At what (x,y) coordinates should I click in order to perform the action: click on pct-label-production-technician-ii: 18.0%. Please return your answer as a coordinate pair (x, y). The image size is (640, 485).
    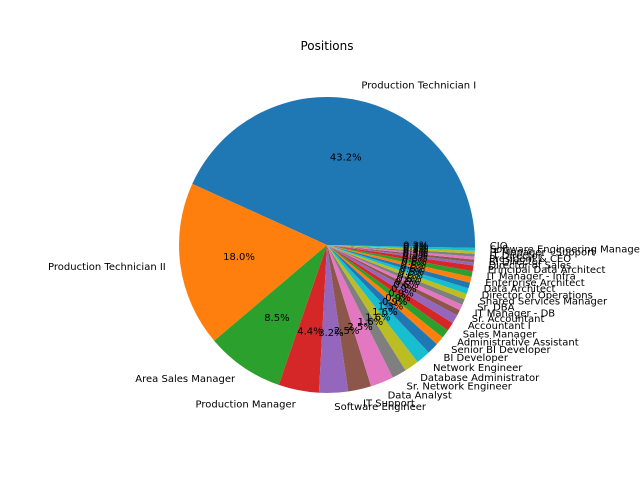
    Looking at the image, I should click on (239, 257).